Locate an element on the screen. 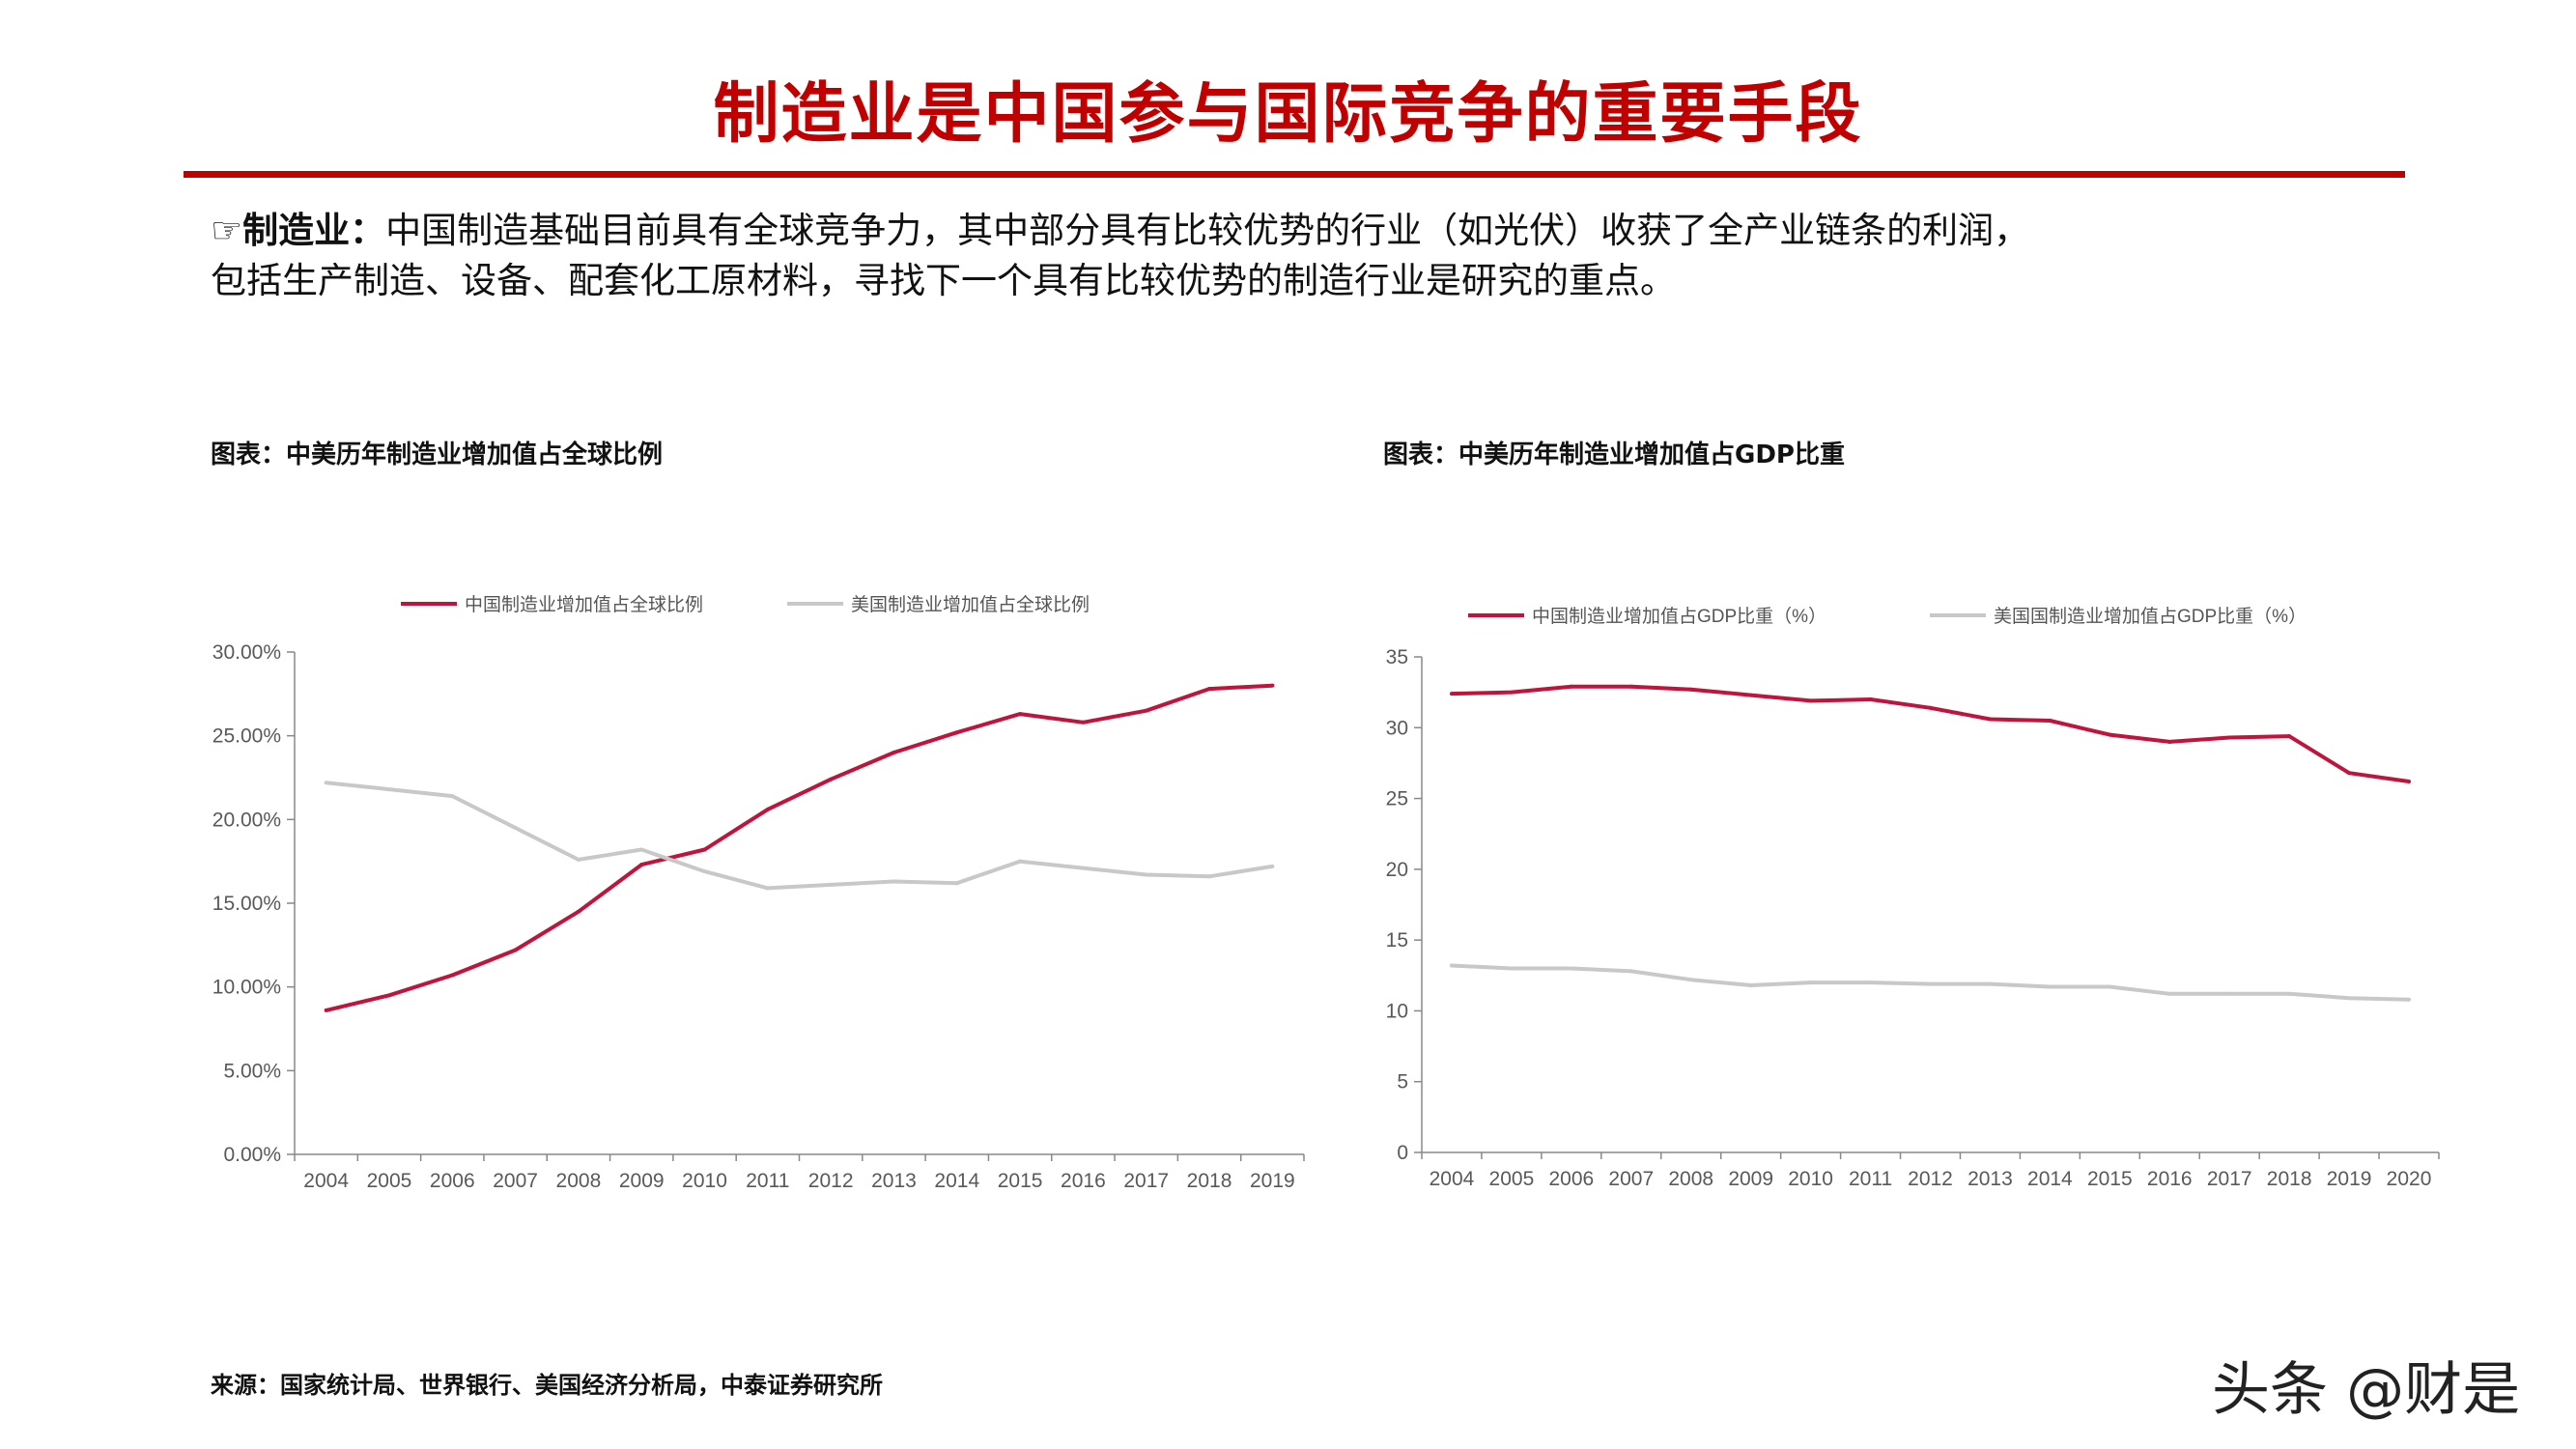 The width and height of the screenshot is (2576, 1449). chart1-x-tick-label: 2019 is located at coordinates (1272, 1181).